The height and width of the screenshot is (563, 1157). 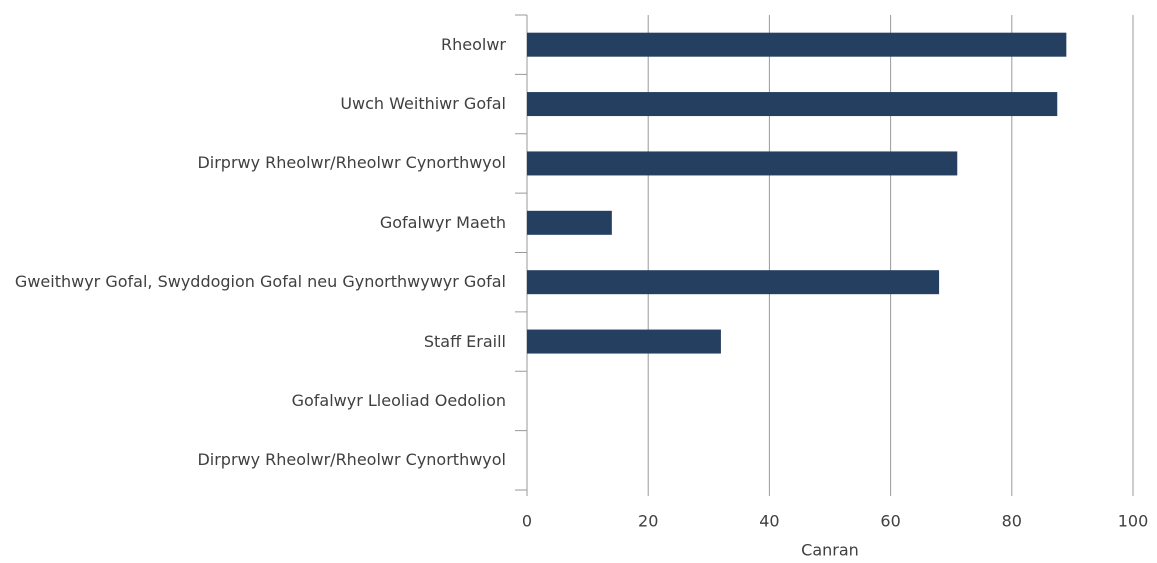 I want to click on x-tick-label: 0, so click(x=527, y=521).